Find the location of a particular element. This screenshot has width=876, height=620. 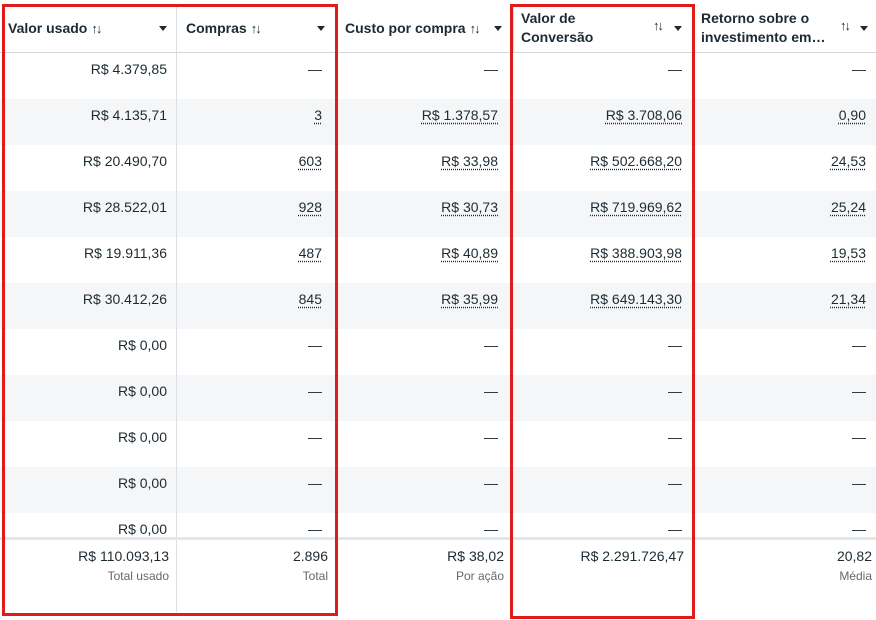

header-label: Compras is located at coordinates (216, 27).